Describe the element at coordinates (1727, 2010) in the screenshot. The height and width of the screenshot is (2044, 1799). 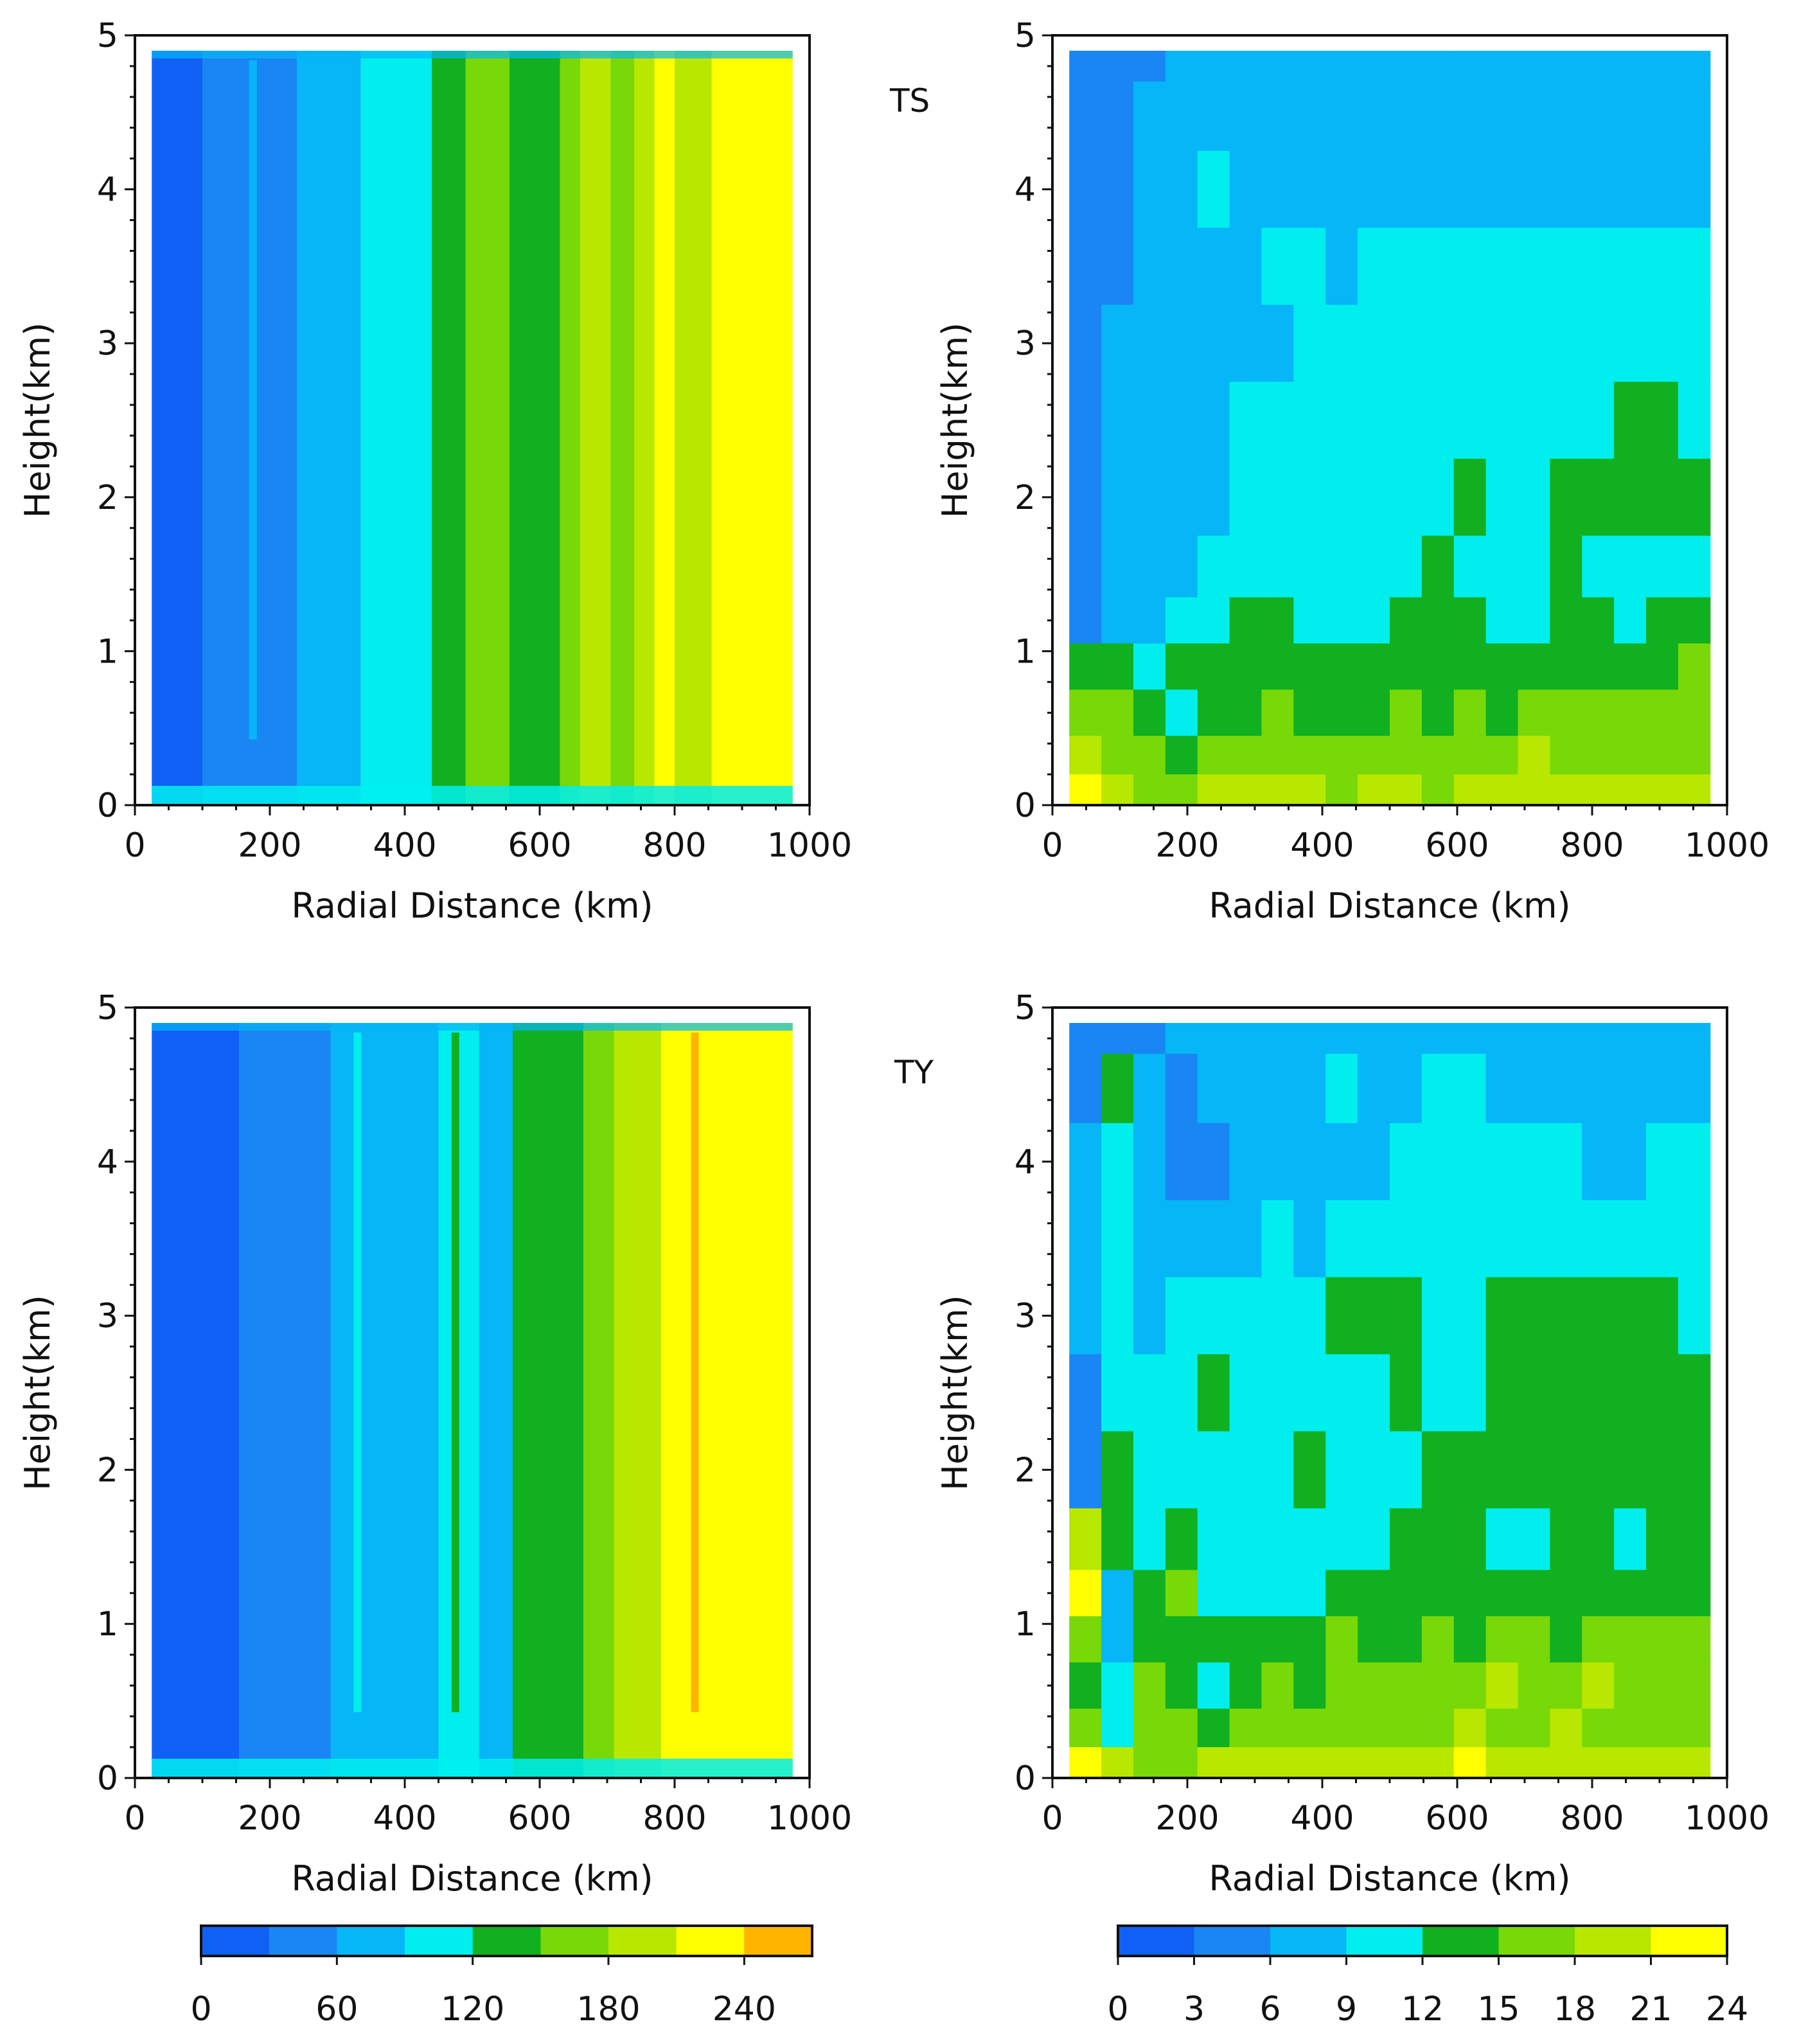
I see `colorbar-tick-label: 24` at that location.